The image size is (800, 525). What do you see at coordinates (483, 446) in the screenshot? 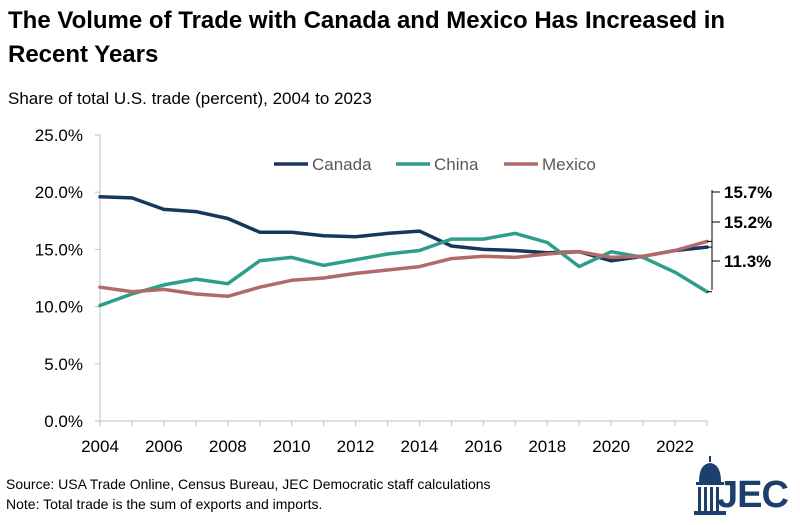
I see `x-tick-label: 2016` at bounding box center [483, 446].